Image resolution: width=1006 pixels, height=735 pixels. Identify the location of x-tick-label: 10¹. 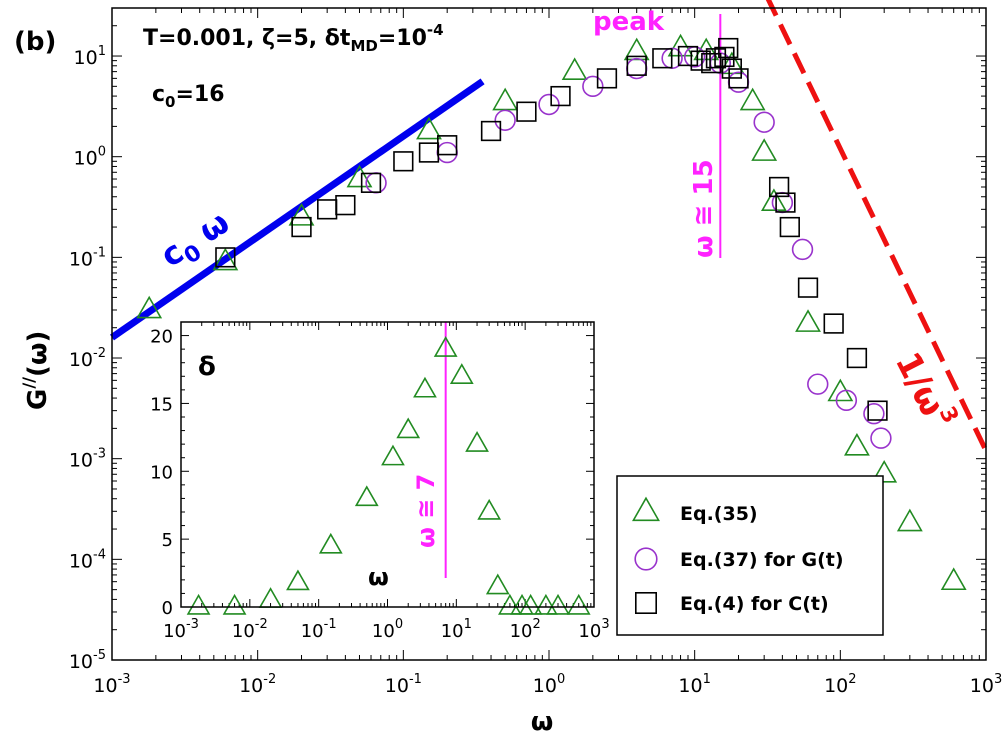
(694, 684).